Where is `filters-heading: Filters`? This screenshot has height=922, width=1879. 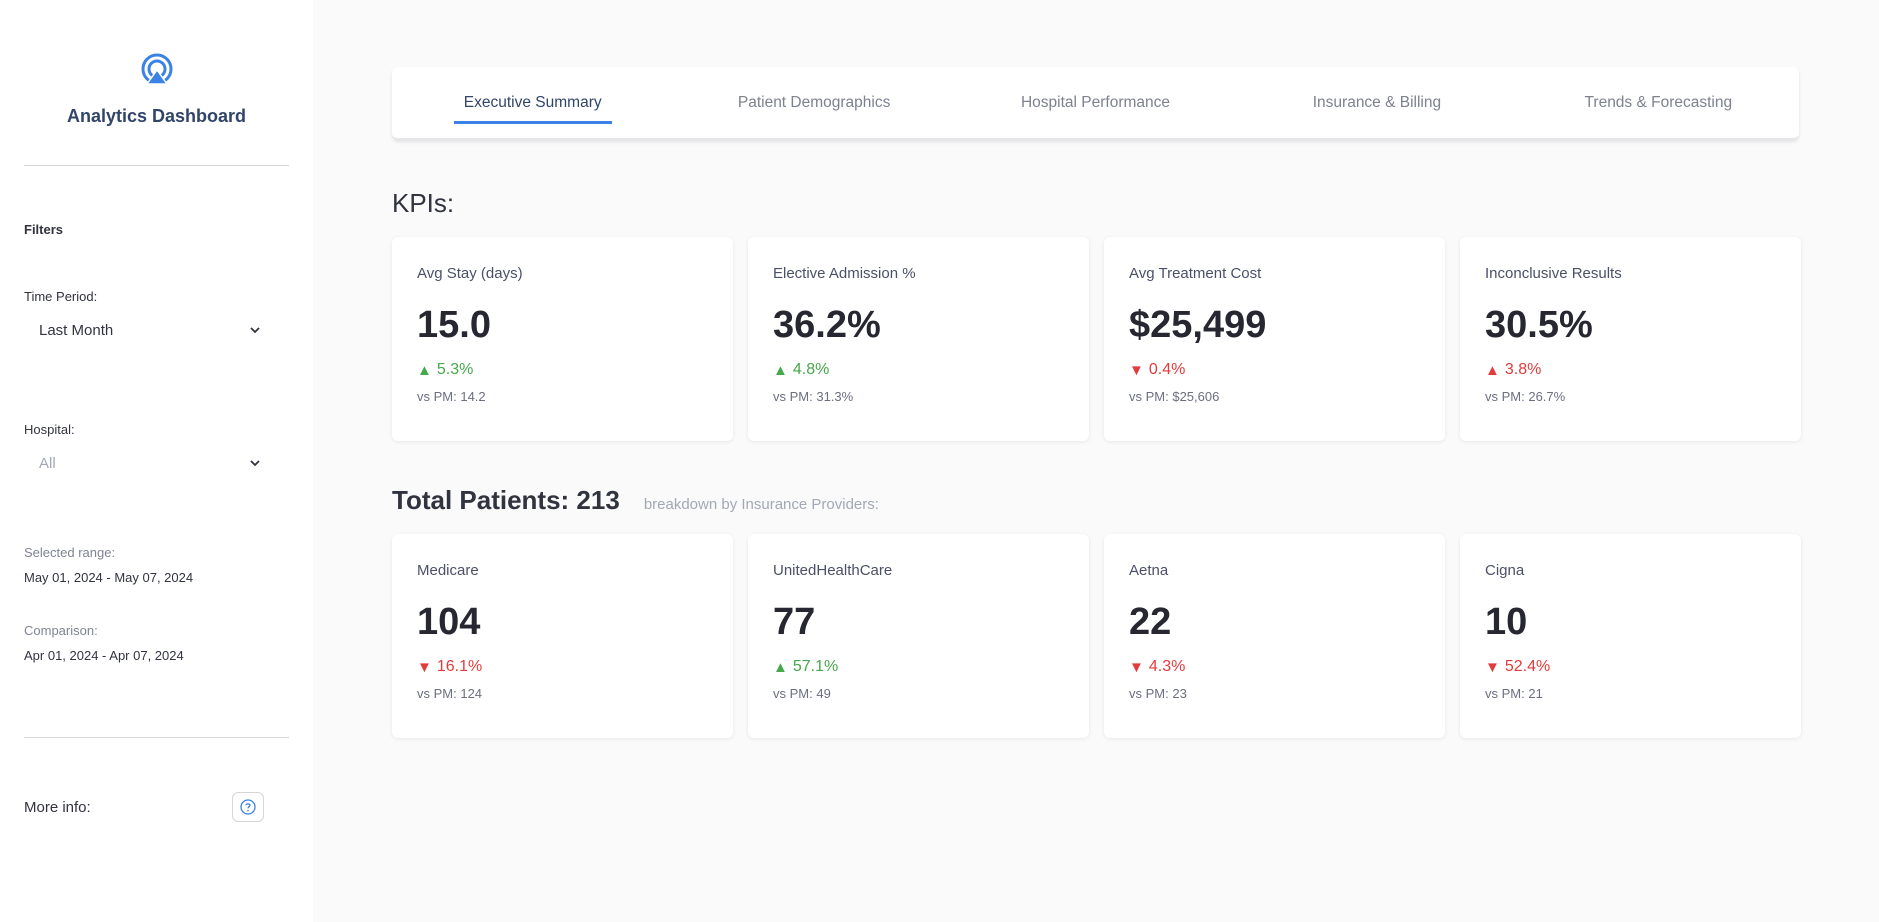
filters-heading: Filters is located at coordinates (44, 229).